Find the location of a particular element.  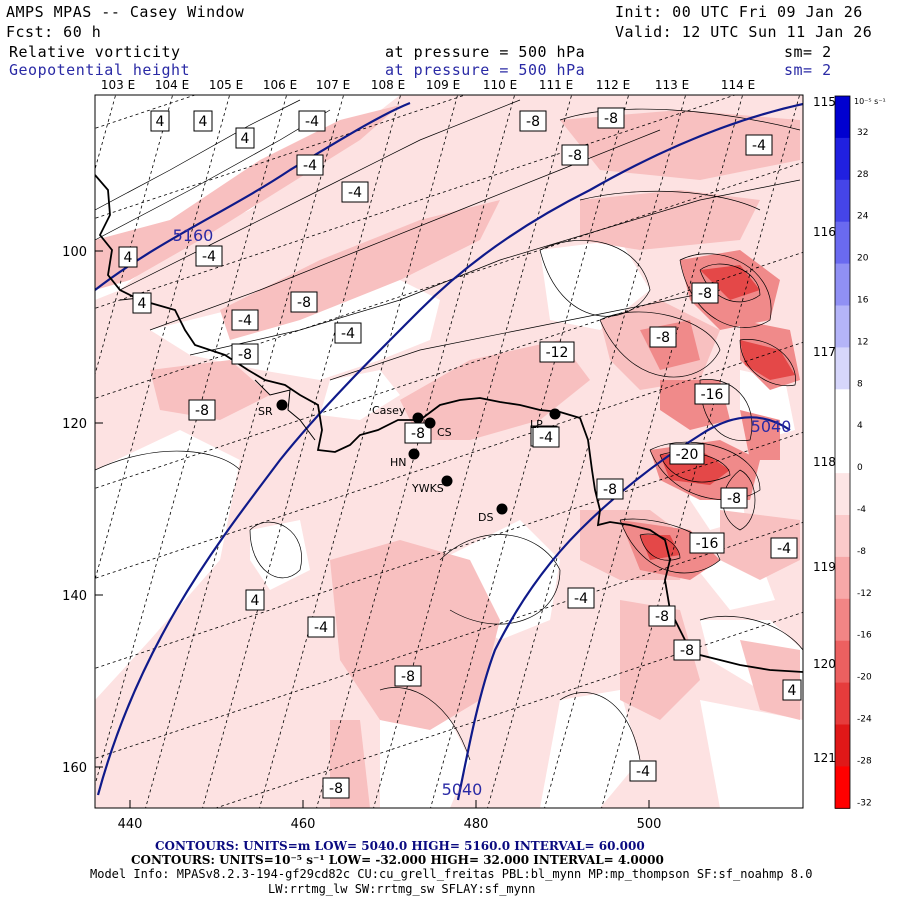

colorbar-label: 4 is located at coordinates (860, 426).